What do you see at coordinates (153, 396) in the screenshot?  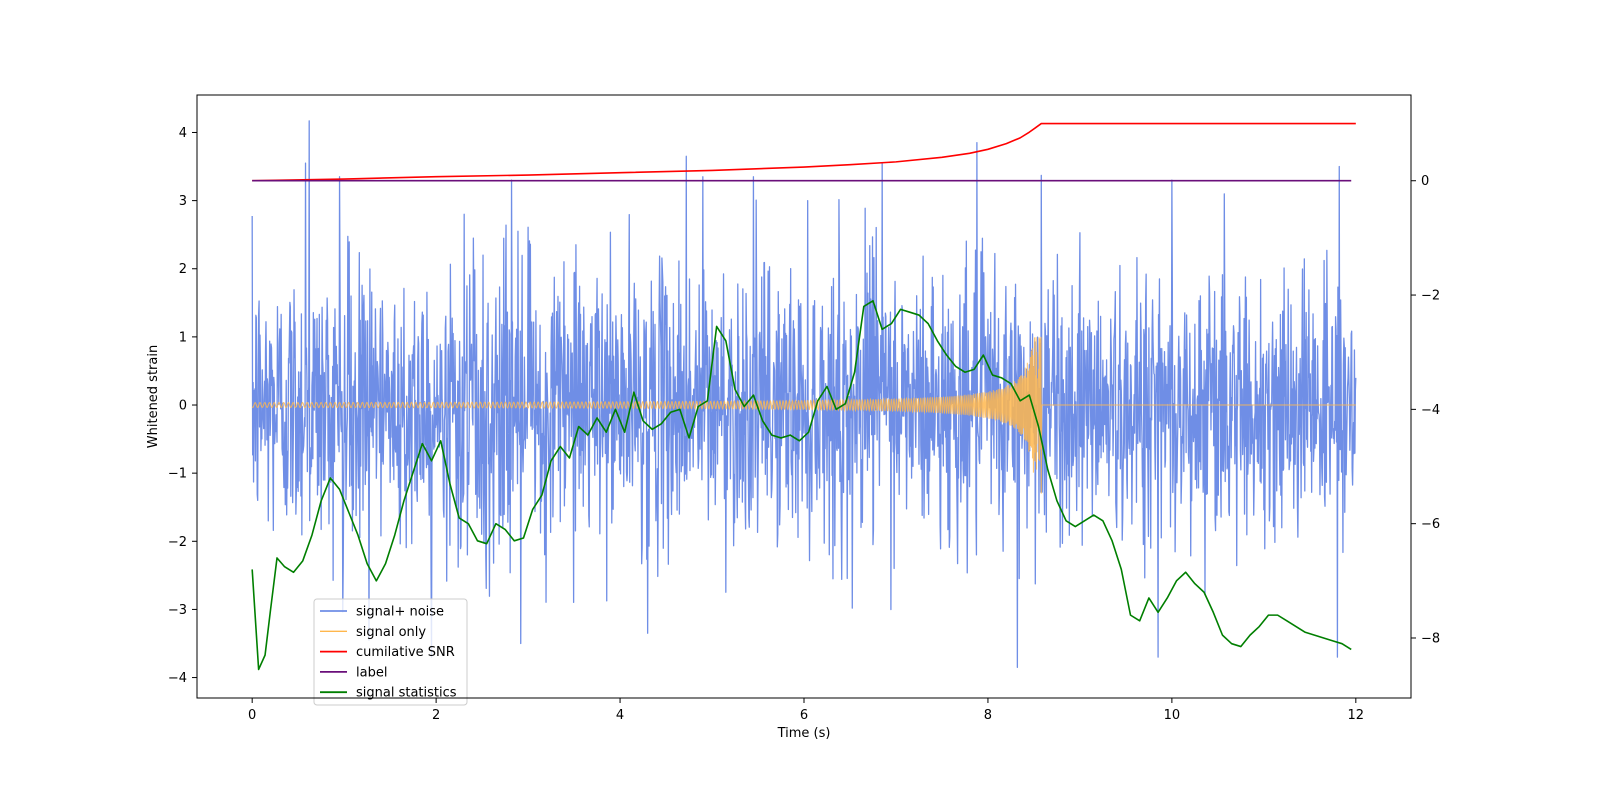 I see `y-axis-label: Whitened strain` at bounding box center [153, 396].